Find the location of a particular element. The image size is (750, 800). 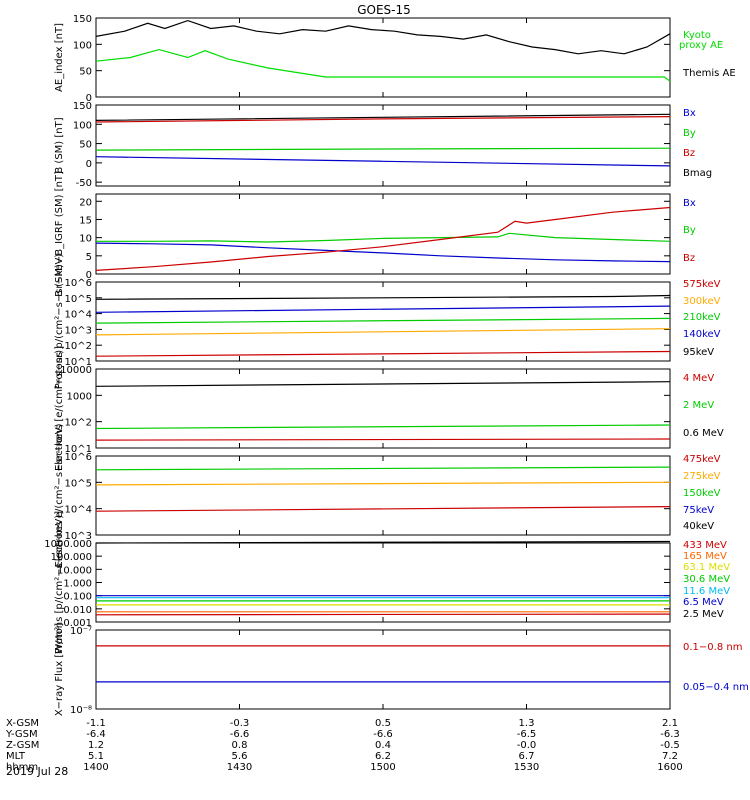

y-tick-label: 10⁻⁷ is located at coordinates (81, 631).